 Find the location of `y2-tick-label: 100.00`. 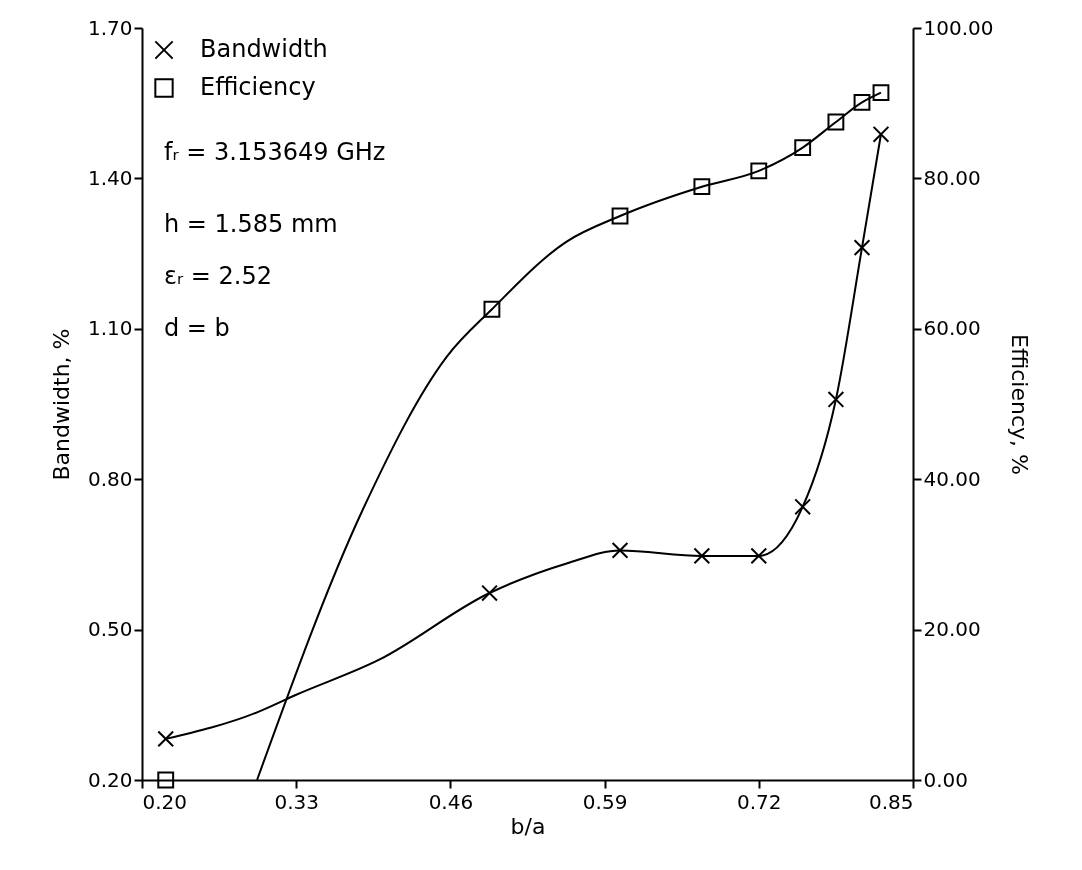

y2-tick-label: 100.00 is located at coordinates (958, 27).